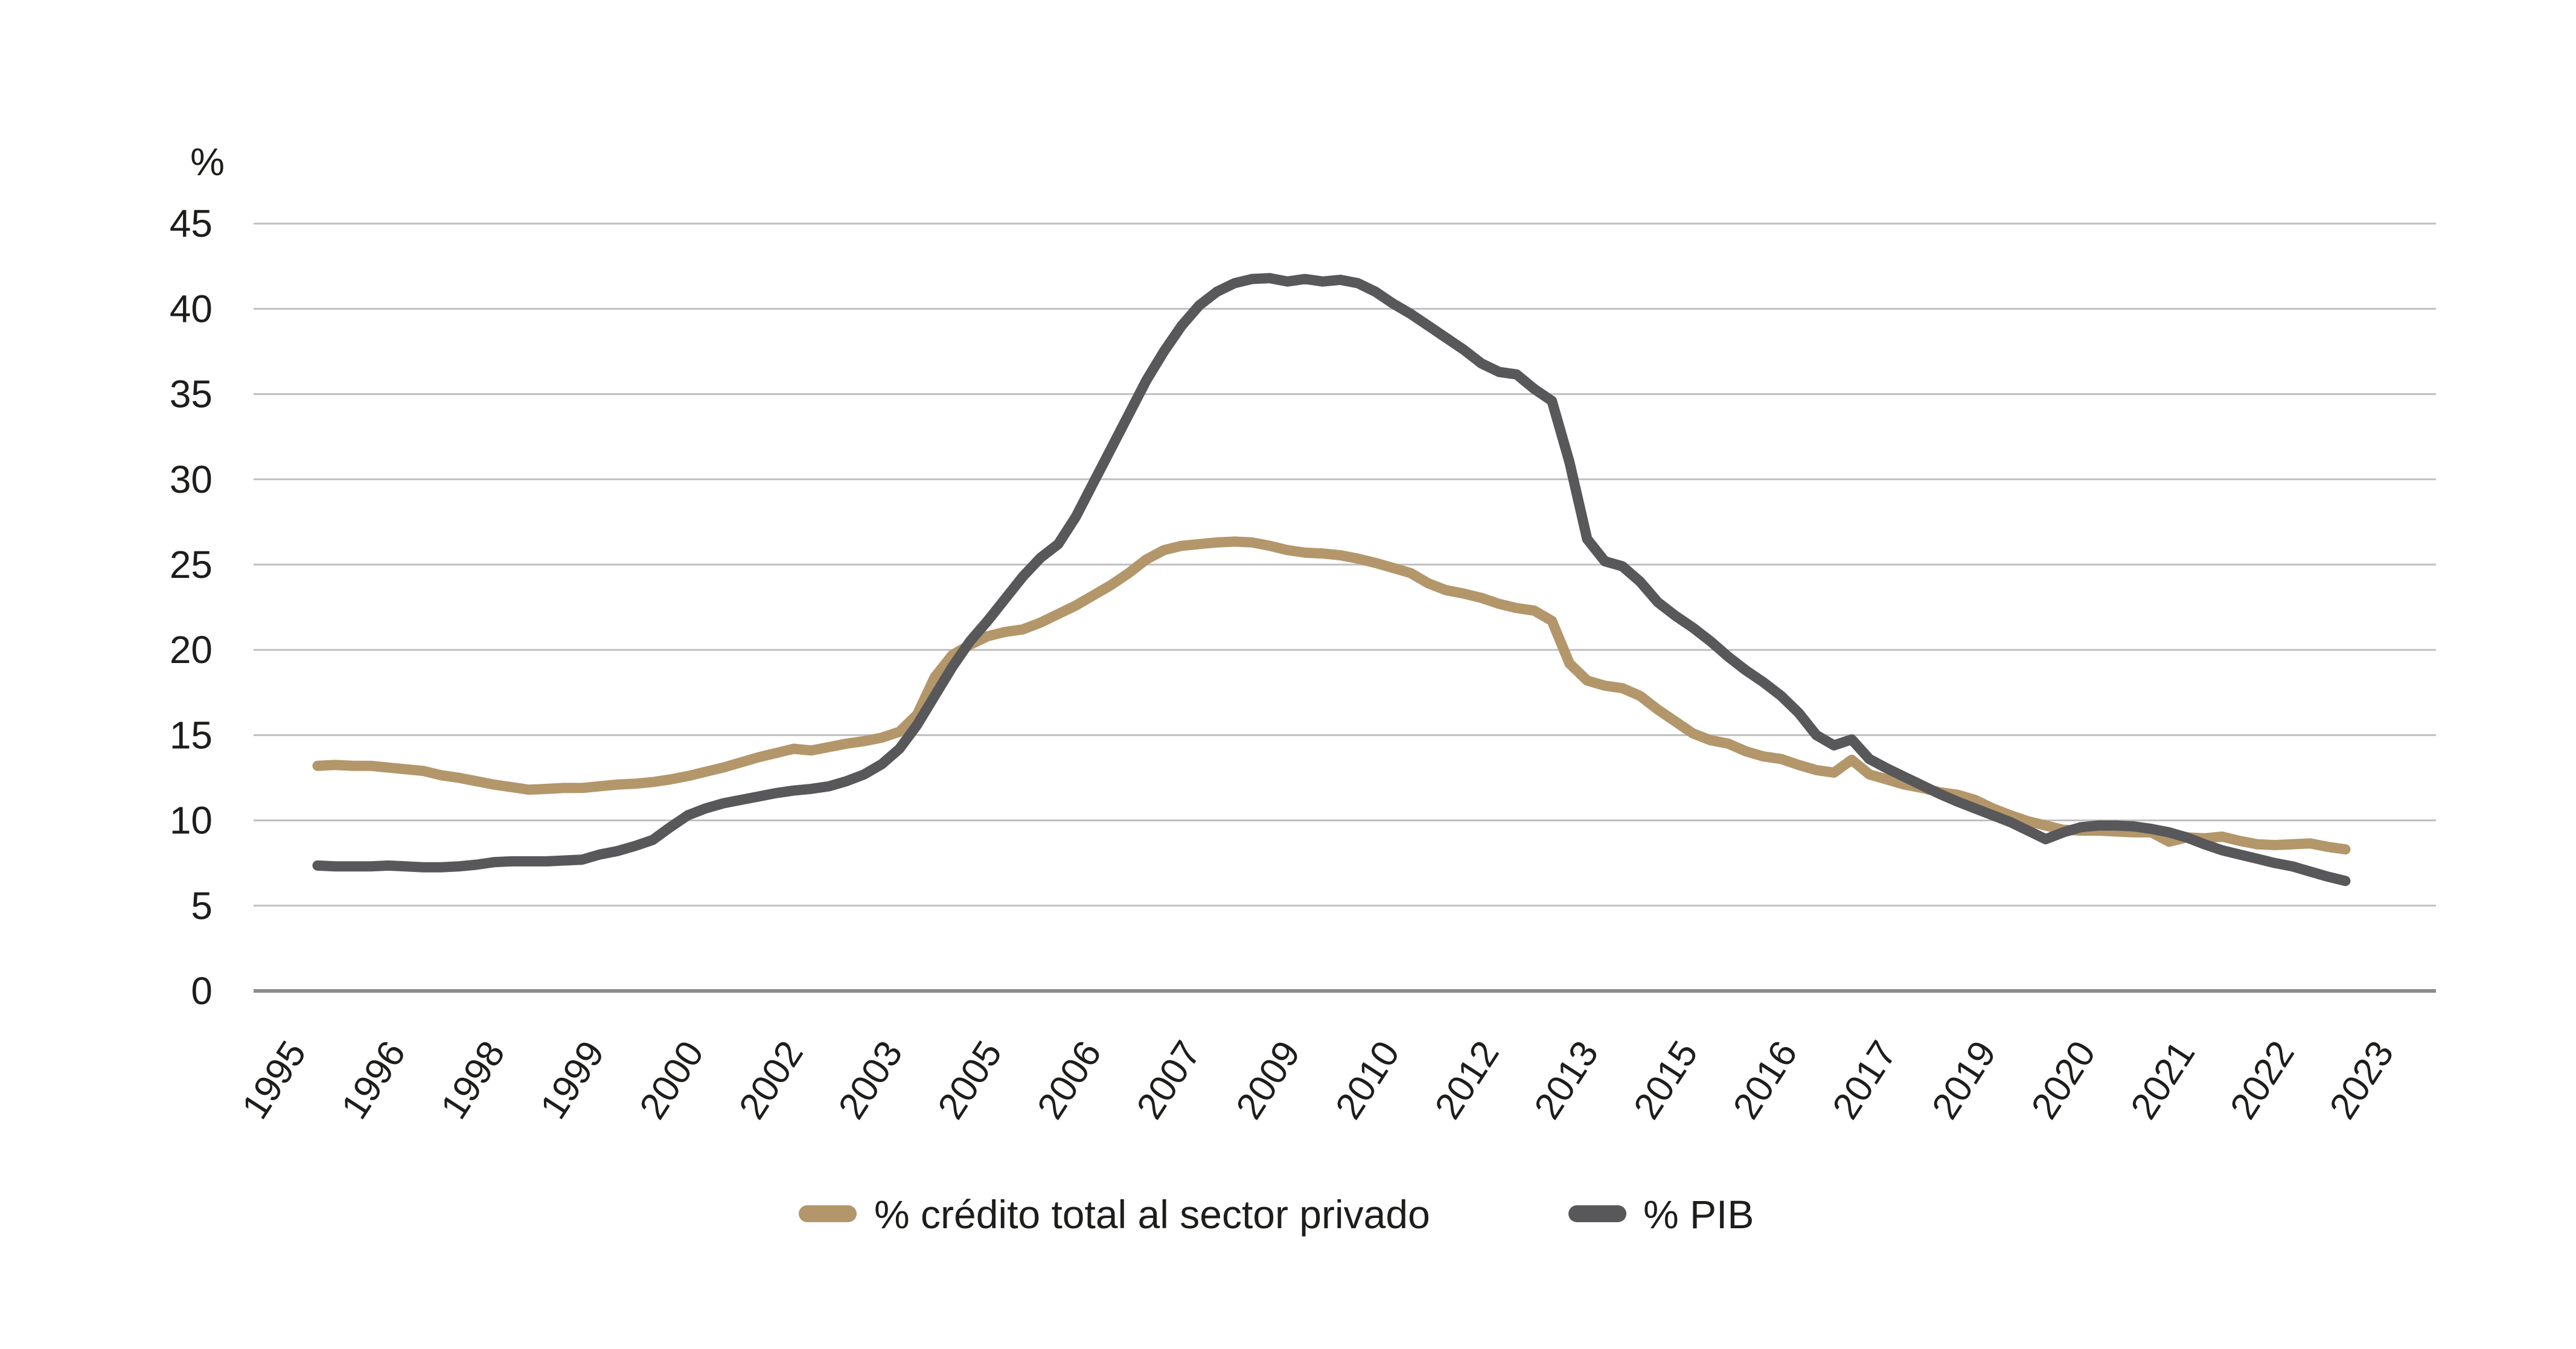 This screenshot has height=1349, width=2576. I want to click on y-tick-label: 20, so click(191, 649).